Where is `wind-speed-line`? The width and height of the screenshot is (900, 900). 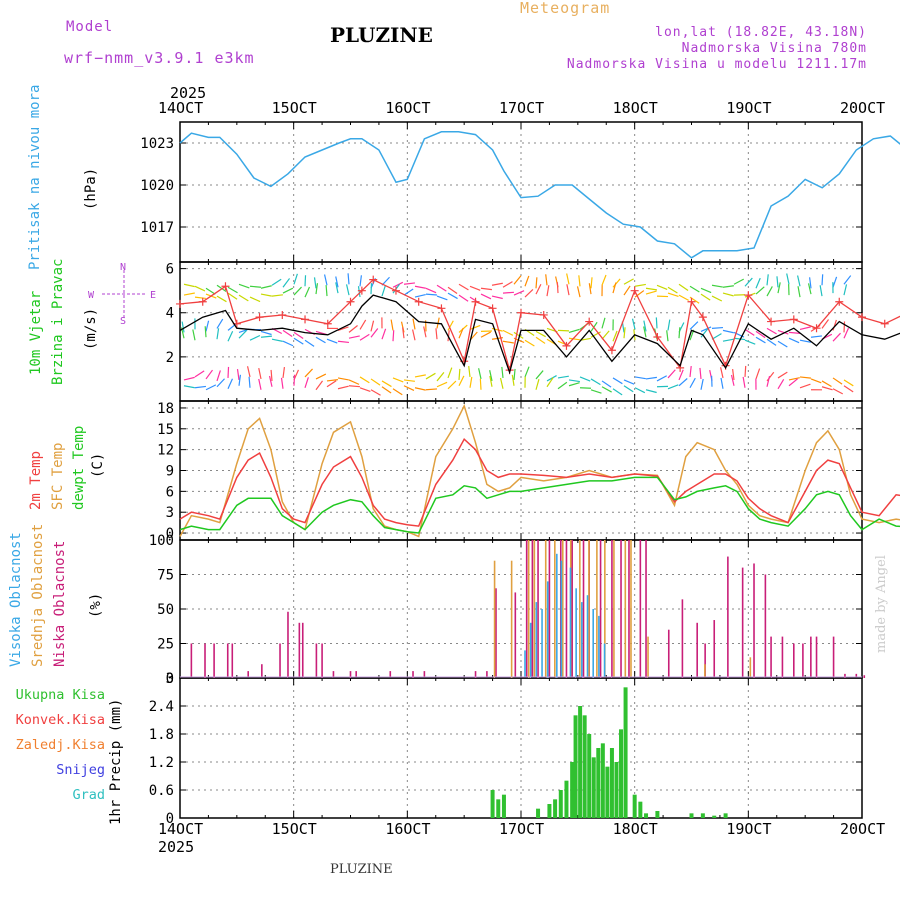
wind-speed-line is located at coordinates (539, 334).